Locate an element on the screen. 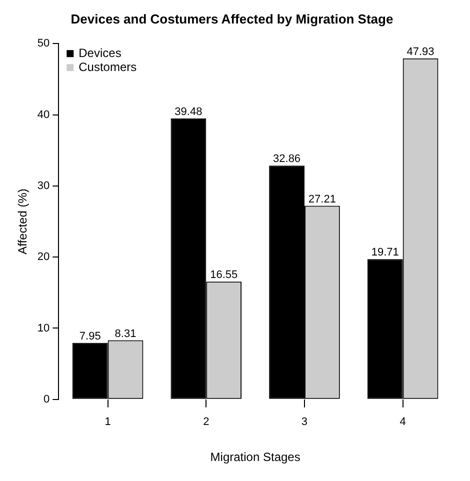 The height and width of the screenshot is (481, 470). data-label: 19.71 is located at coordinates (385, 252).